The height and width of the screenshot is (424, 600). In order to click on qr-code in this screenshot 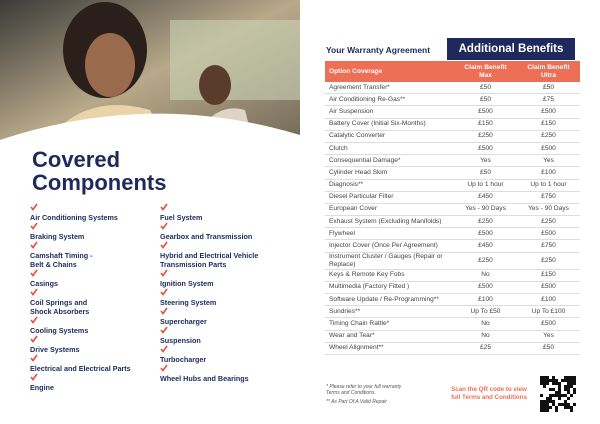, I will do `click(558, 394)`.